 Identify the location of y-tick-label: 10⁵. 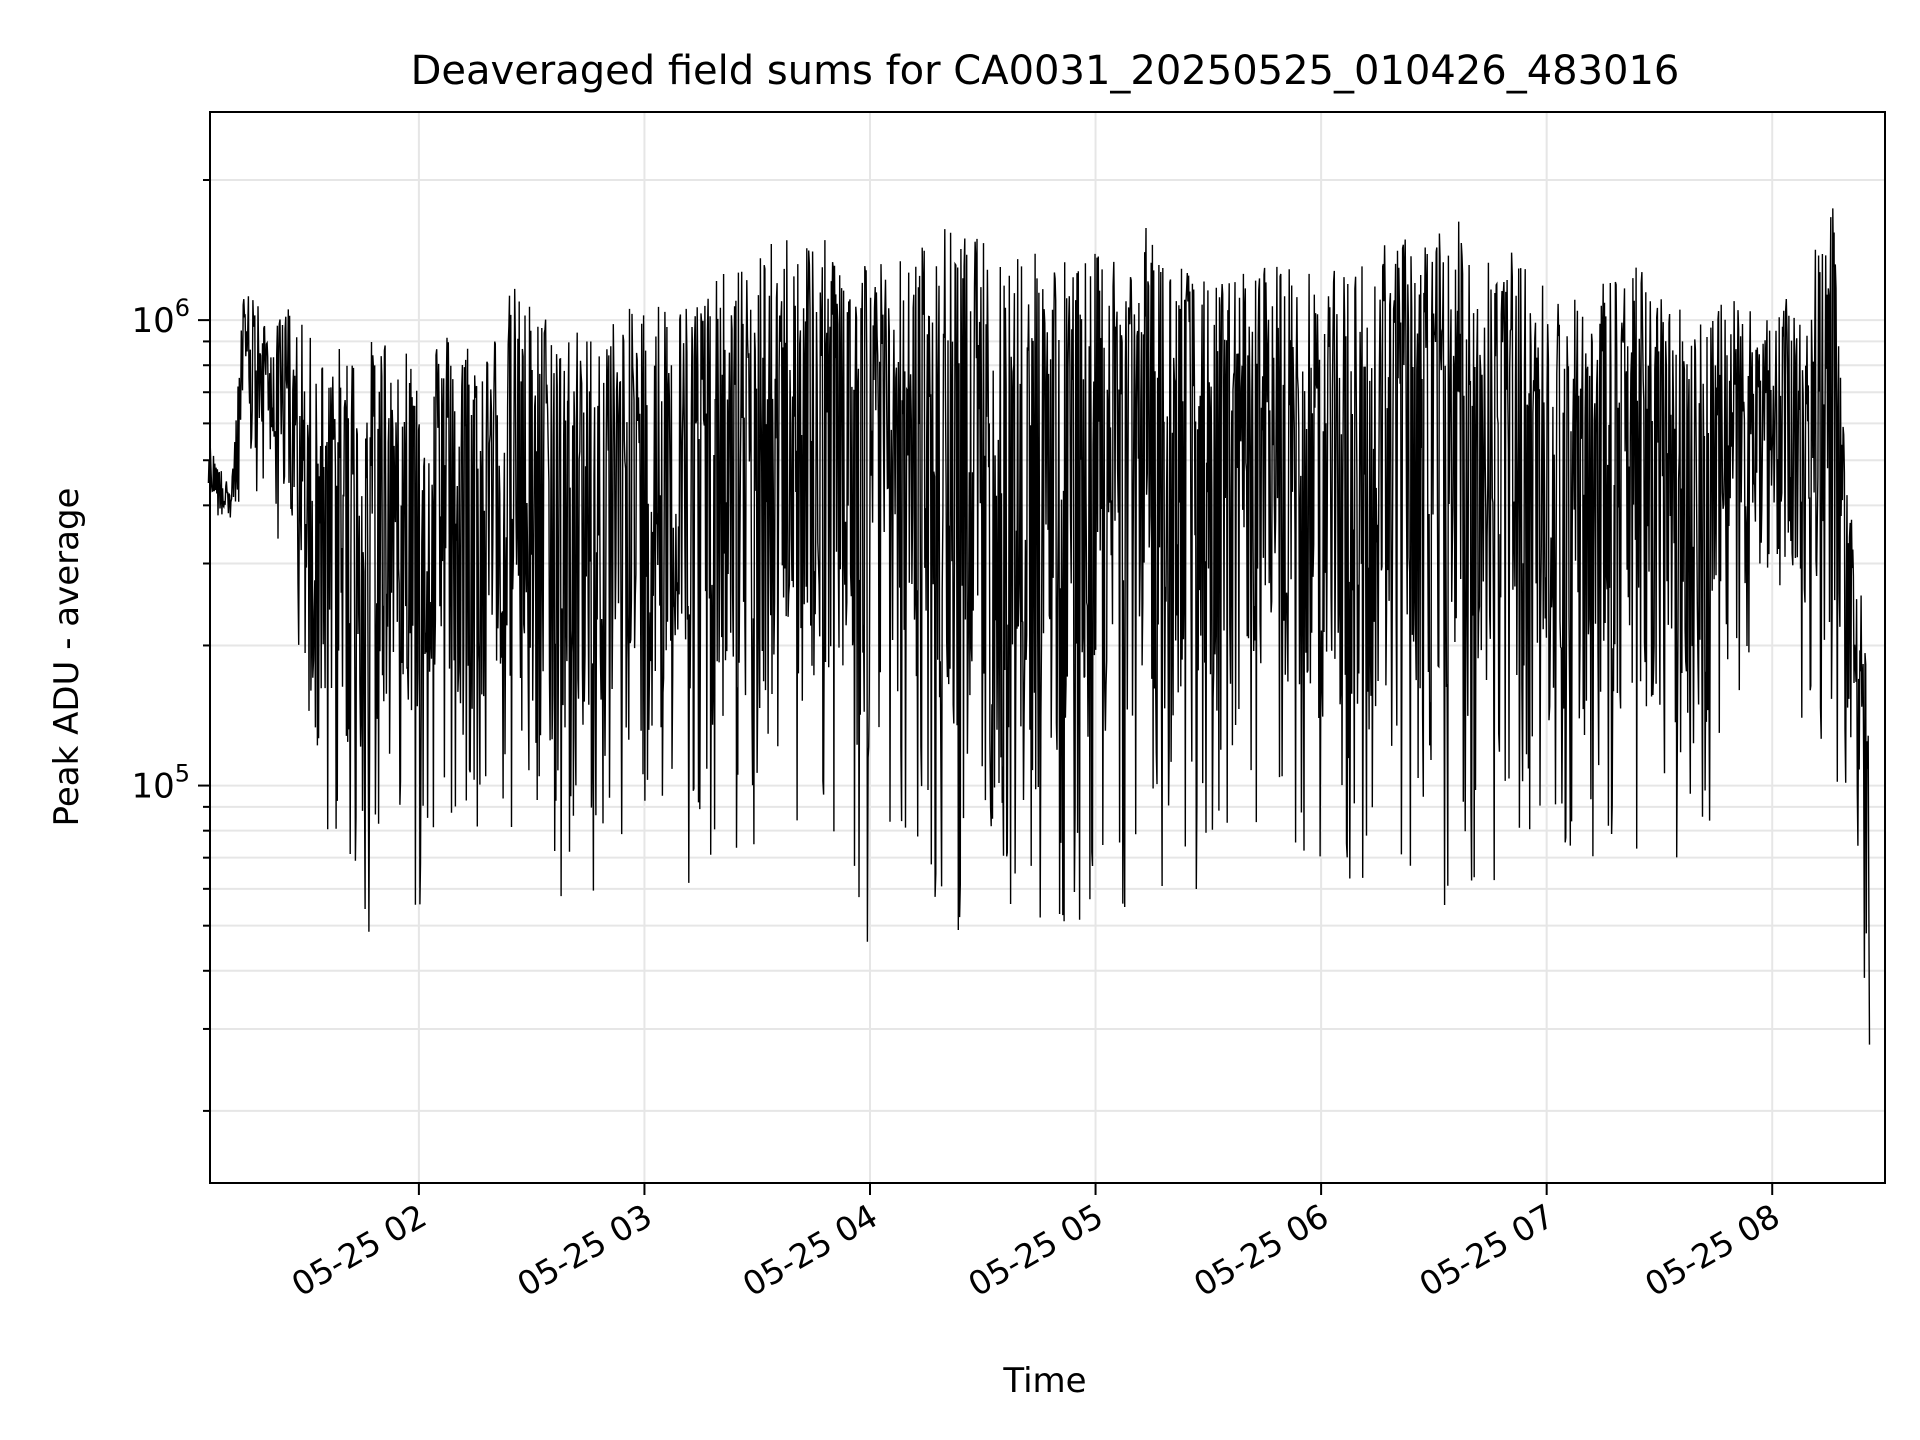
(160, 783).